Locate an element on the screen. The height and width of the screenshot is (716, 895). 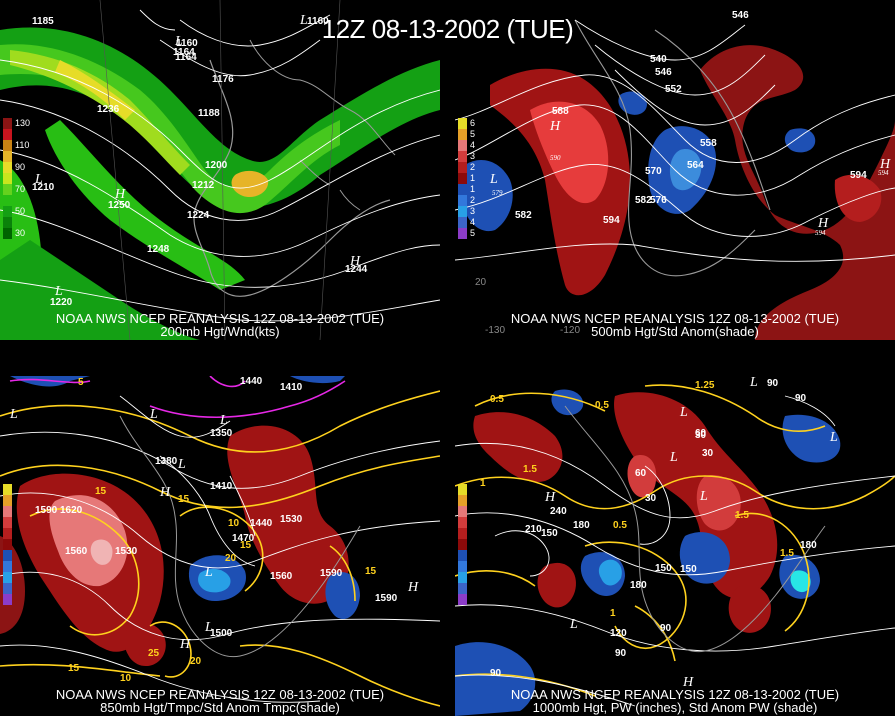
colorbar-temp-anomaly is located at coordinates (8, 544).